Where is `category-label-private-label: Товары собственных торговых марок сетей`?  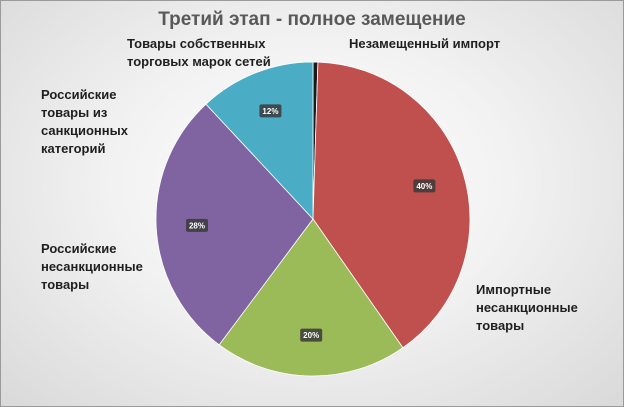 category-label-private-label: Товары собственных торговых марок сетей is located at coordinates (199, 52).